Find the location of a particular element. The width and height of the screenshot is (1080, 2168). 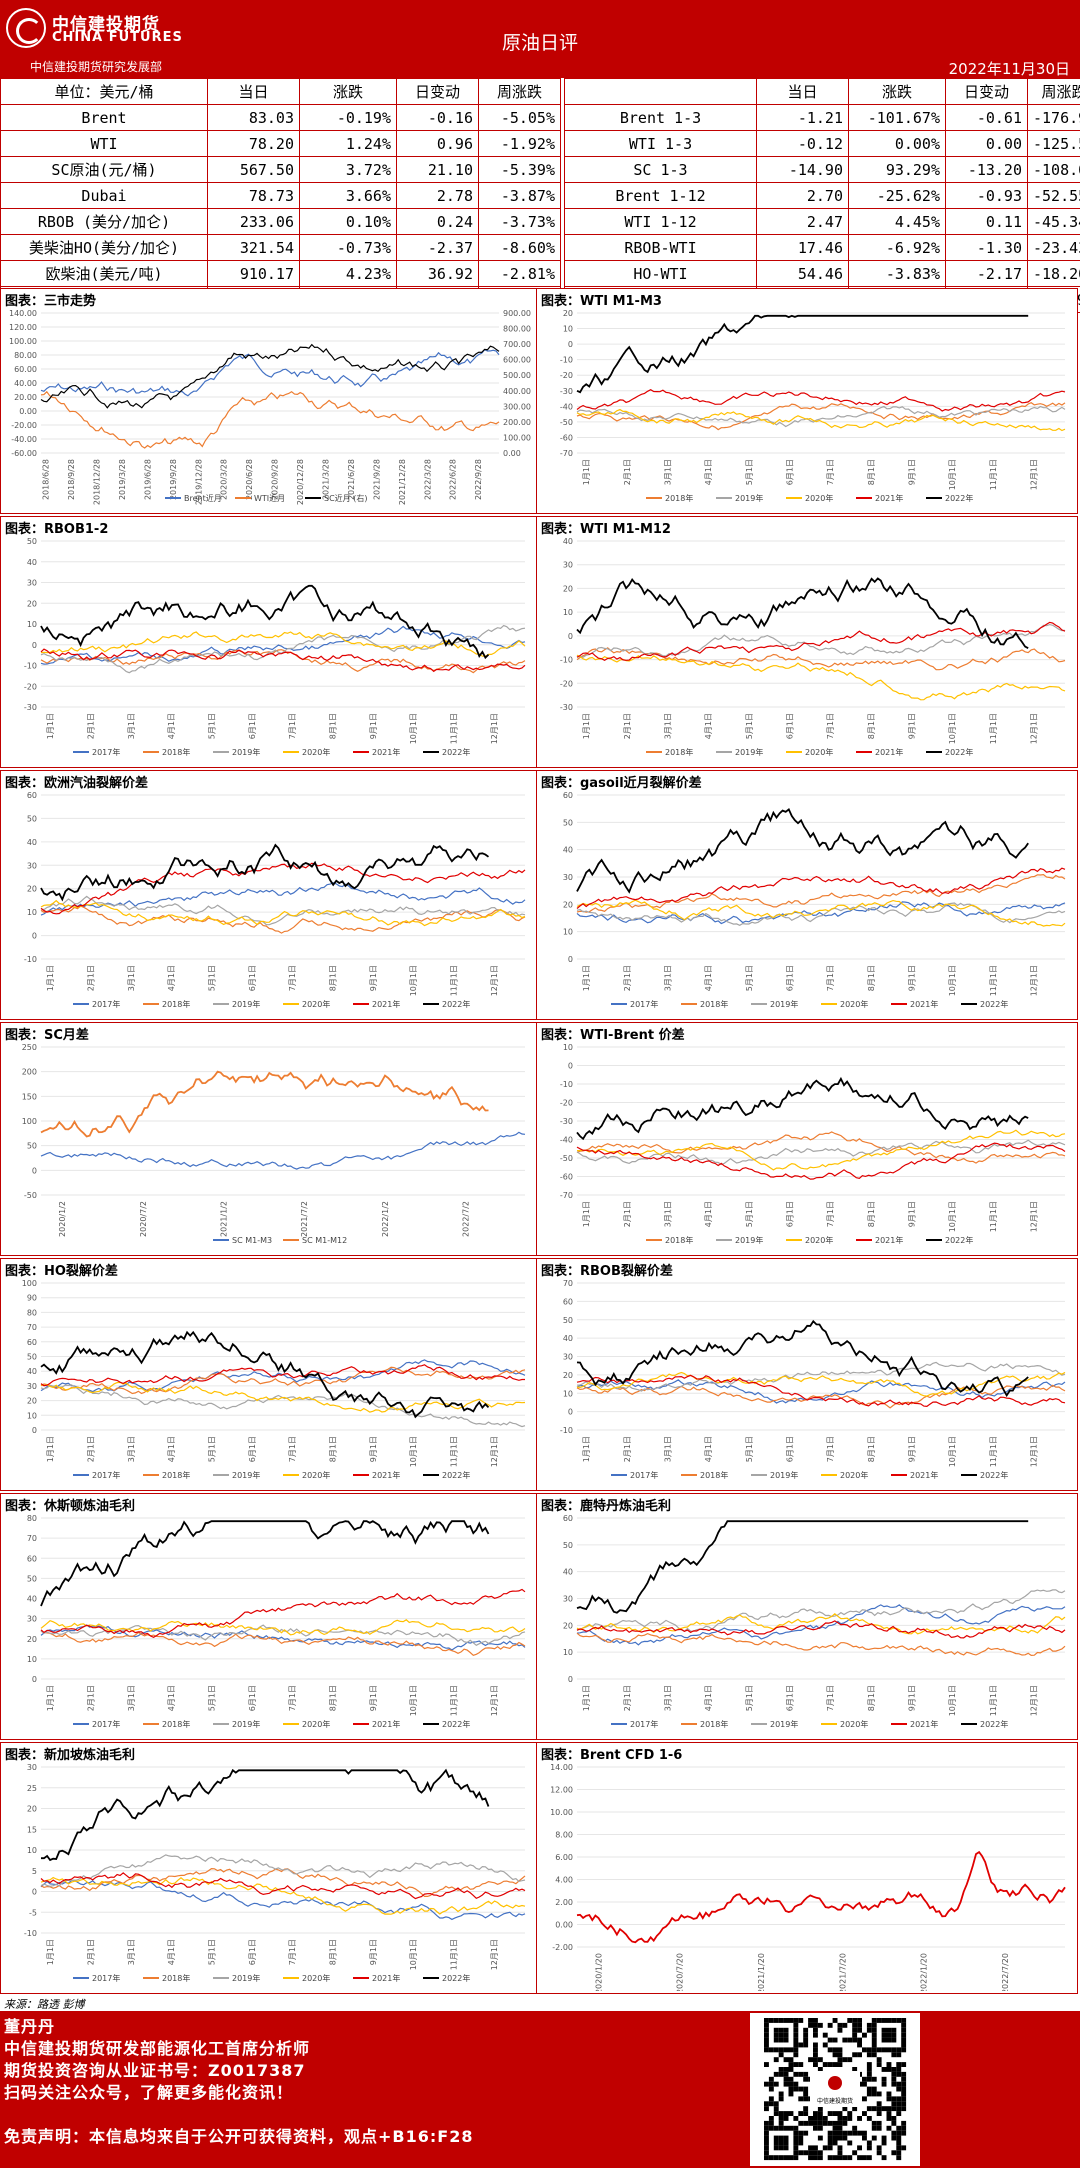

page-title: 原油日评 is located at coordinates (539, 43).